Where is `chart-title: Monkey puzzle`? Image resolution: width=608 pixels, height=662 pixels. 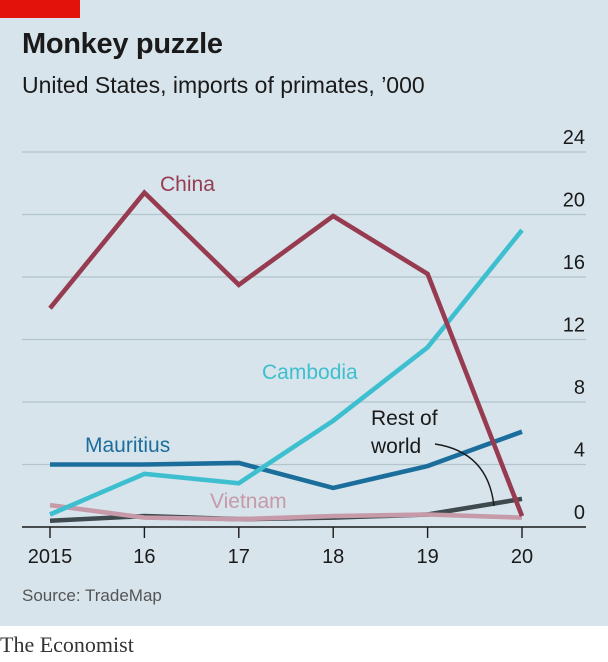 chart-title: Monkey puzzle is located at coordinates (122, 44).